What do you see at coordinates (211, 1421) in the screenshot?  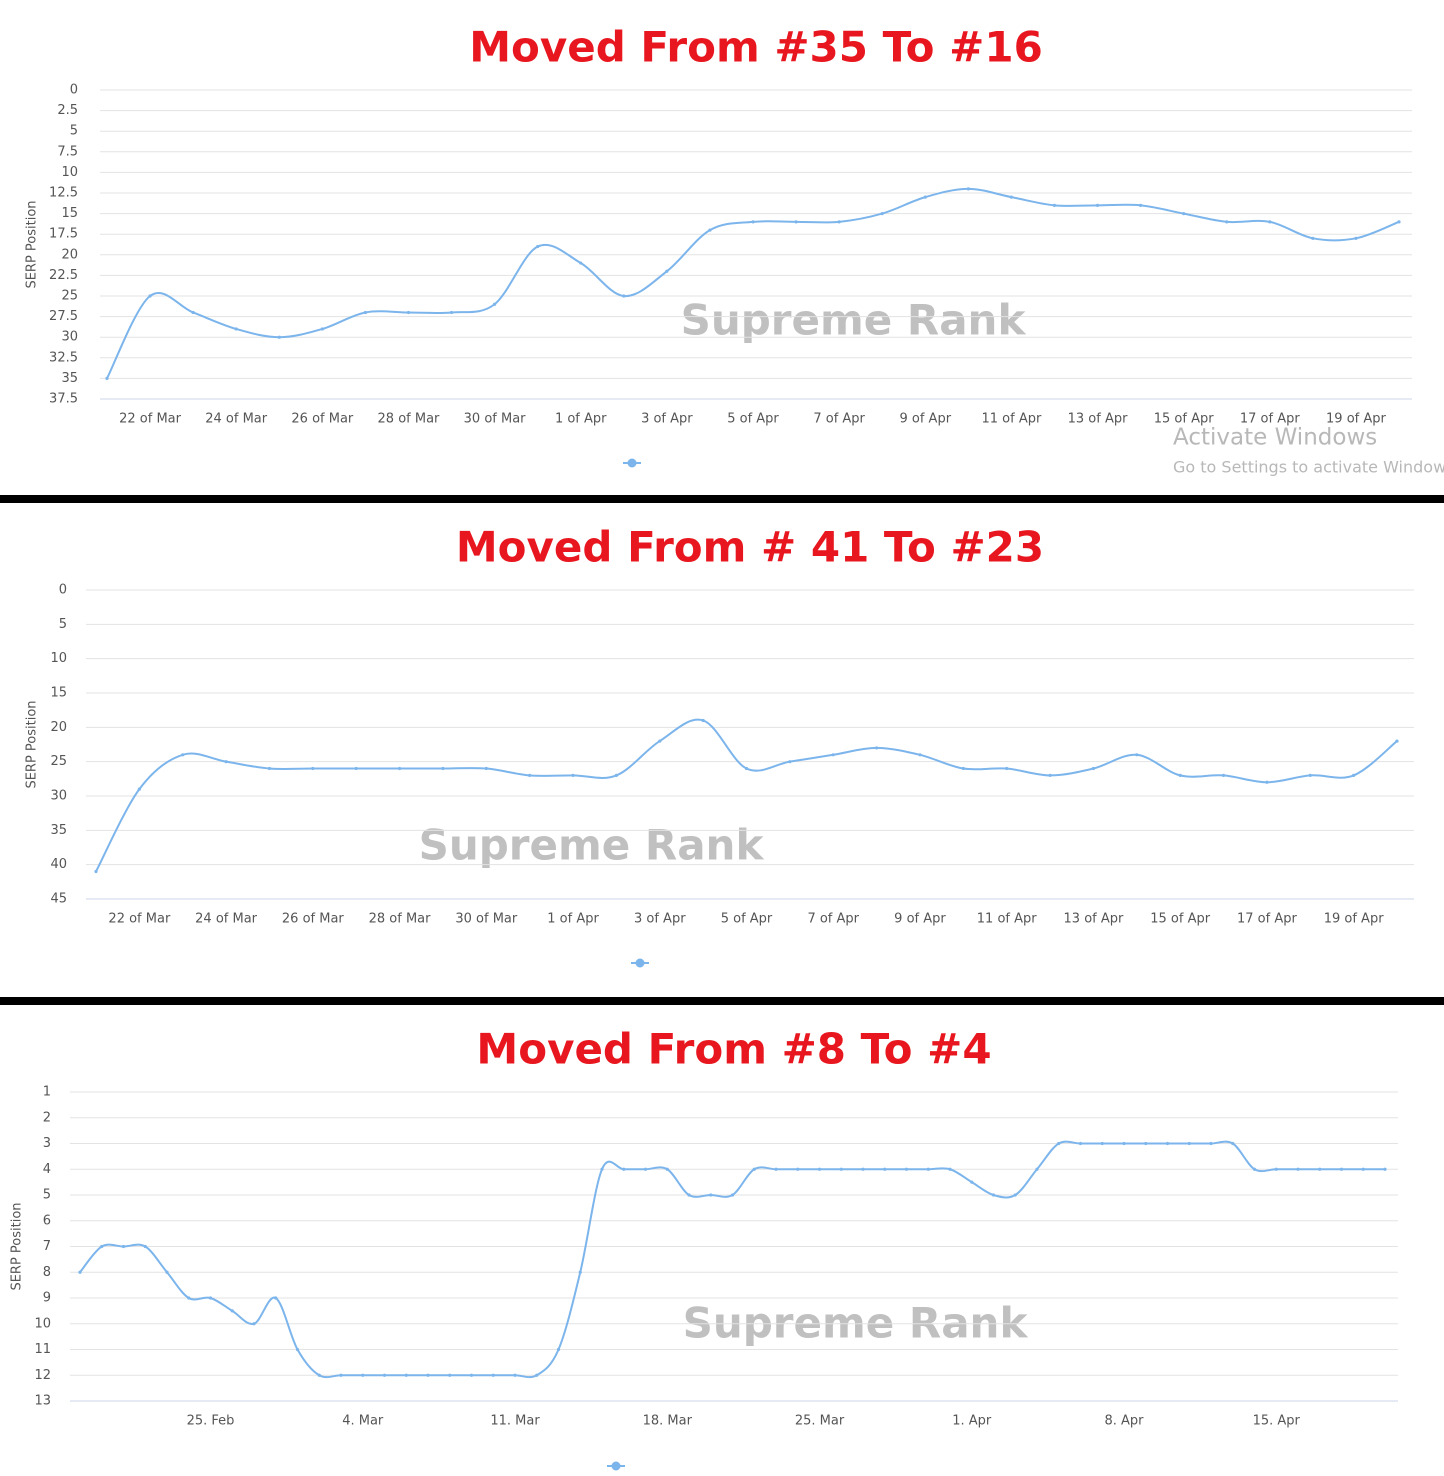 I see `x-tick-label: 25. Feb` at bounding box center [211, 1421].